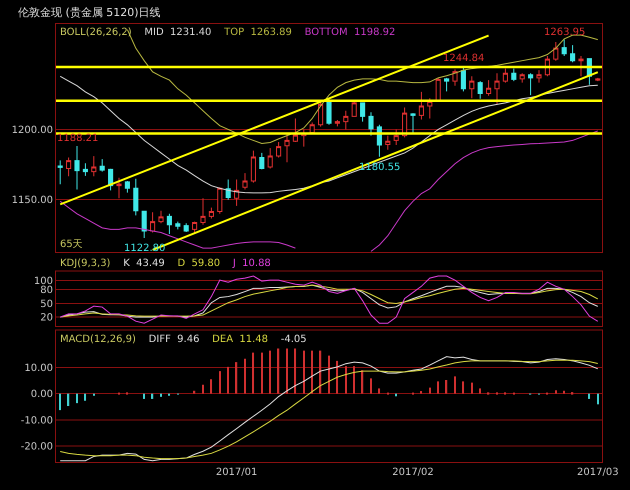 This screenshot has height=490, width=630. Describe the element at coordinates (46, 290) in the screenshot. I see `y-tick-label: 80` at that location.